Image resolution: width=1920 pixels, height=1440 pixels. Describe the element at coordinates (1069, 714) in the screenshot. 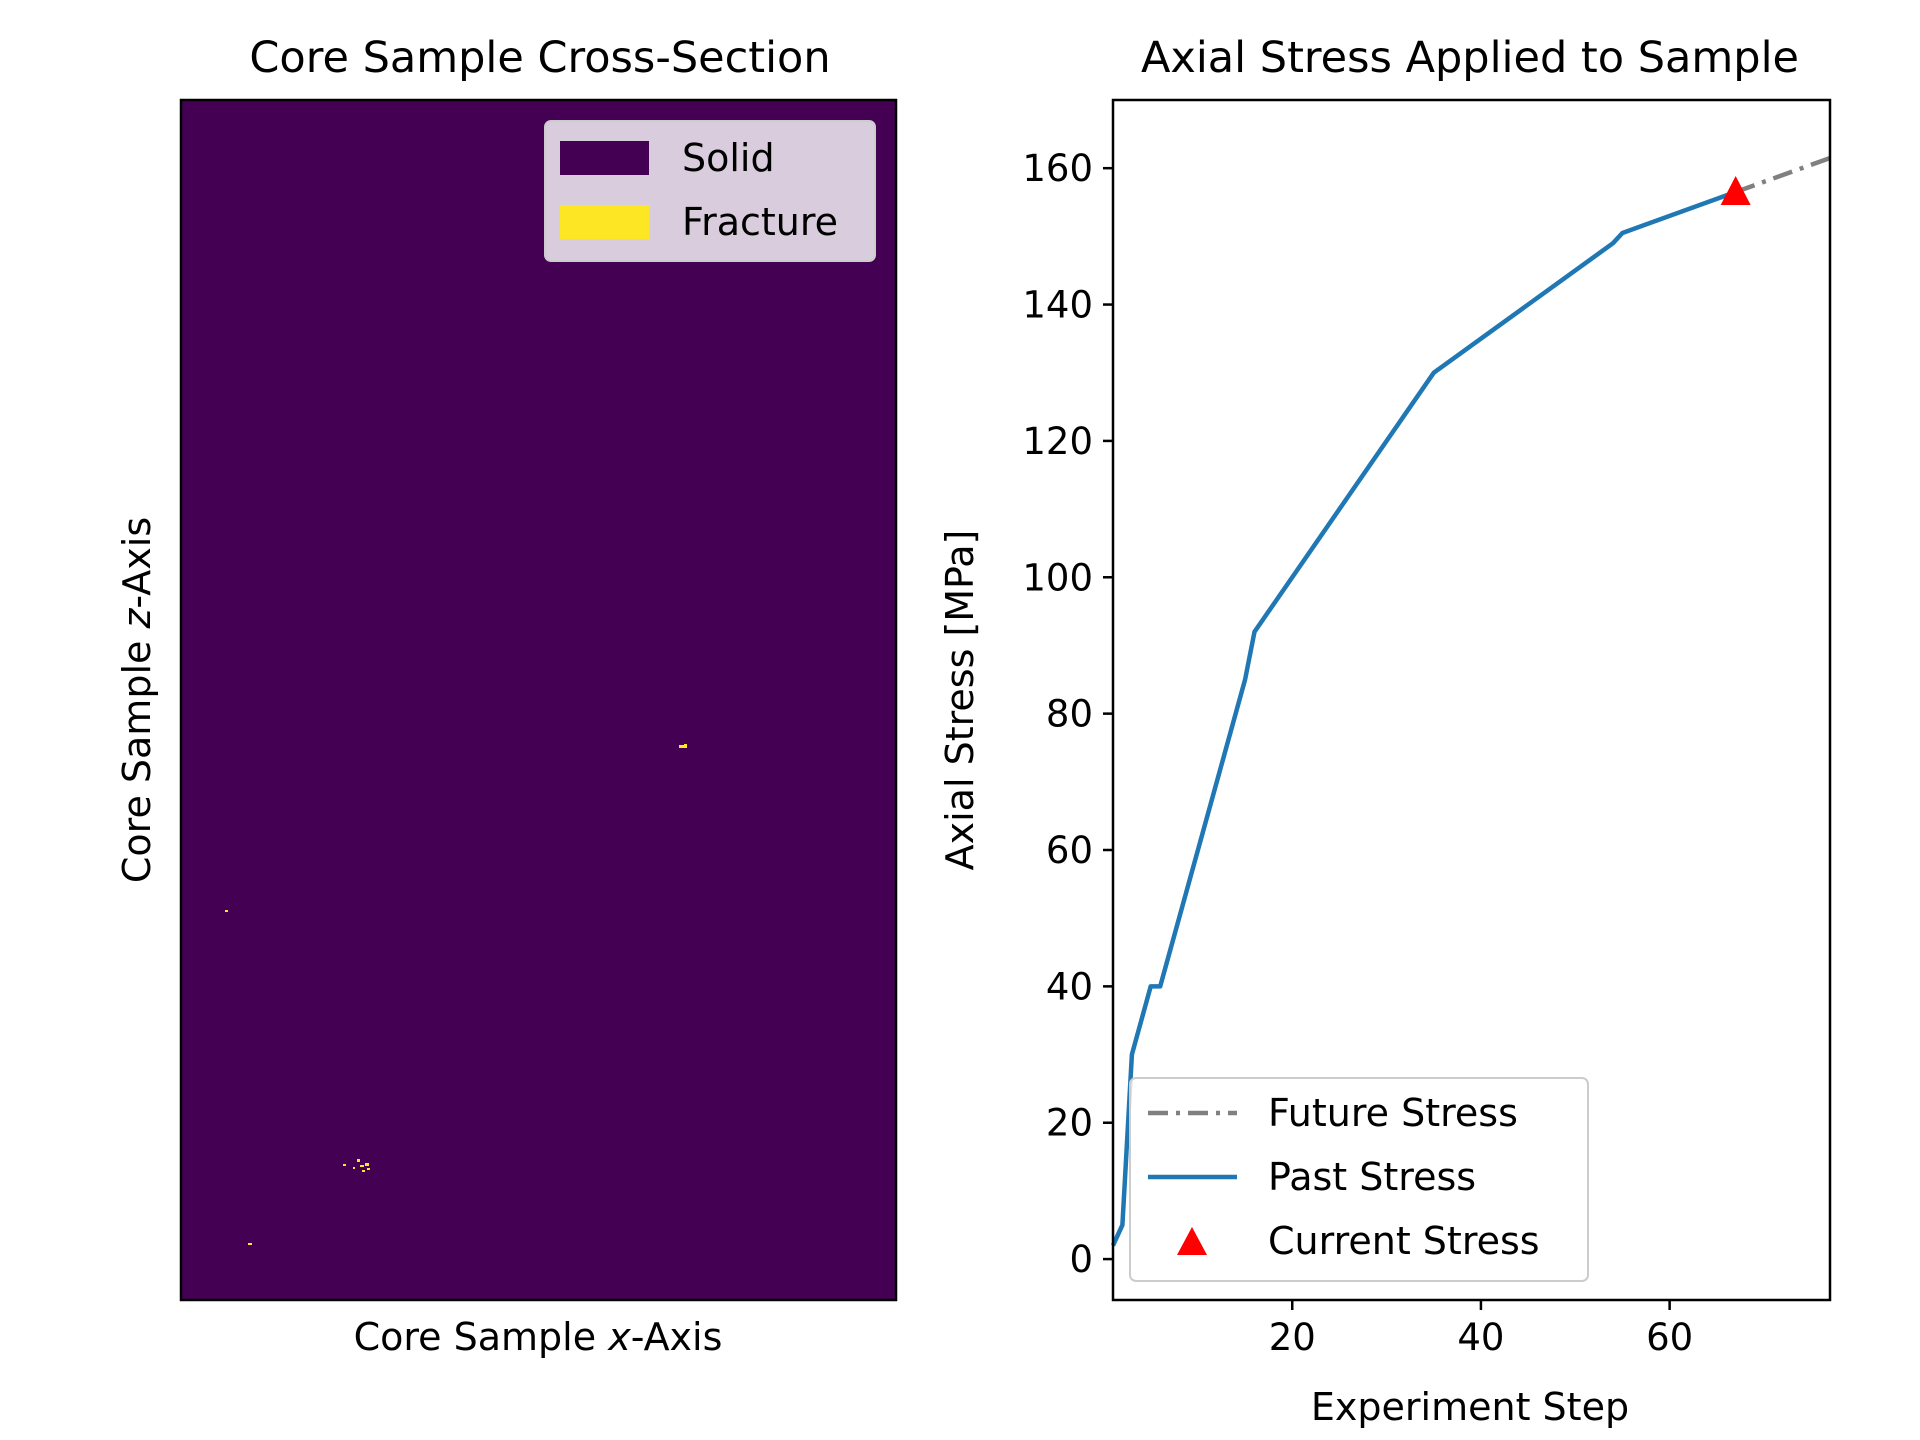

I see `y-tick-label: 80` at that location.